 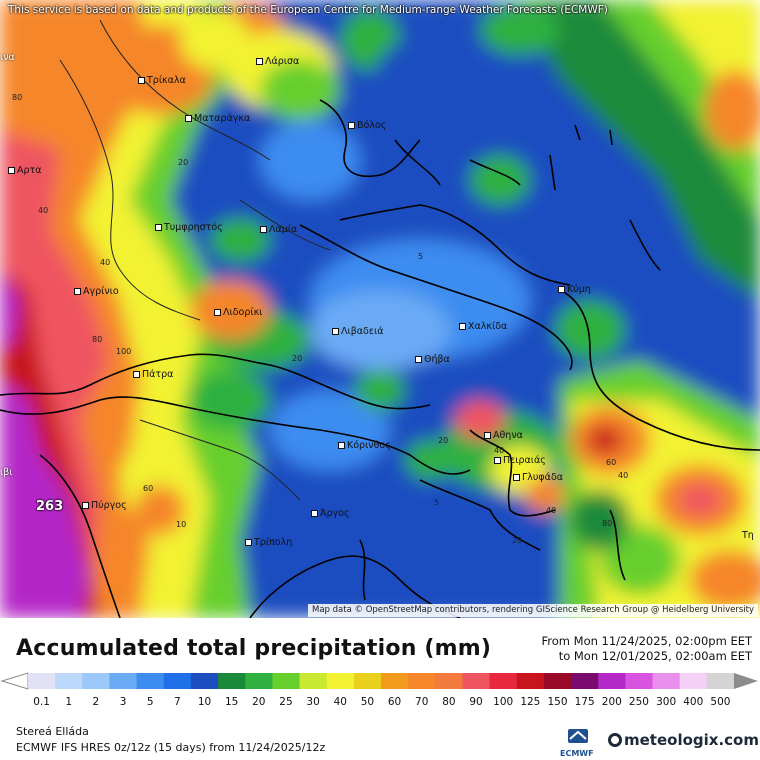 I want to click on ecmwf-logo, so click(x=578, y=736).